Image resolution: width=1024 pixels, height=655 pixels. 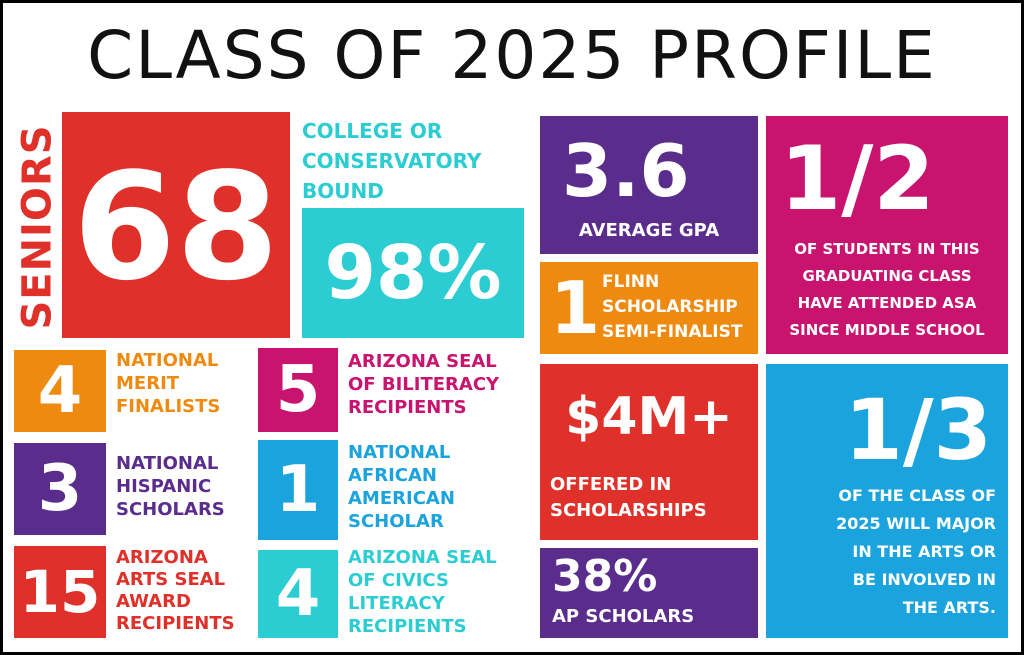 What do you see at coordinates (628, 497) in the screenshot?
I see `scholarships-label: OFFERED IN SCHOLARSHIPS` at bounding box center [628, 497].